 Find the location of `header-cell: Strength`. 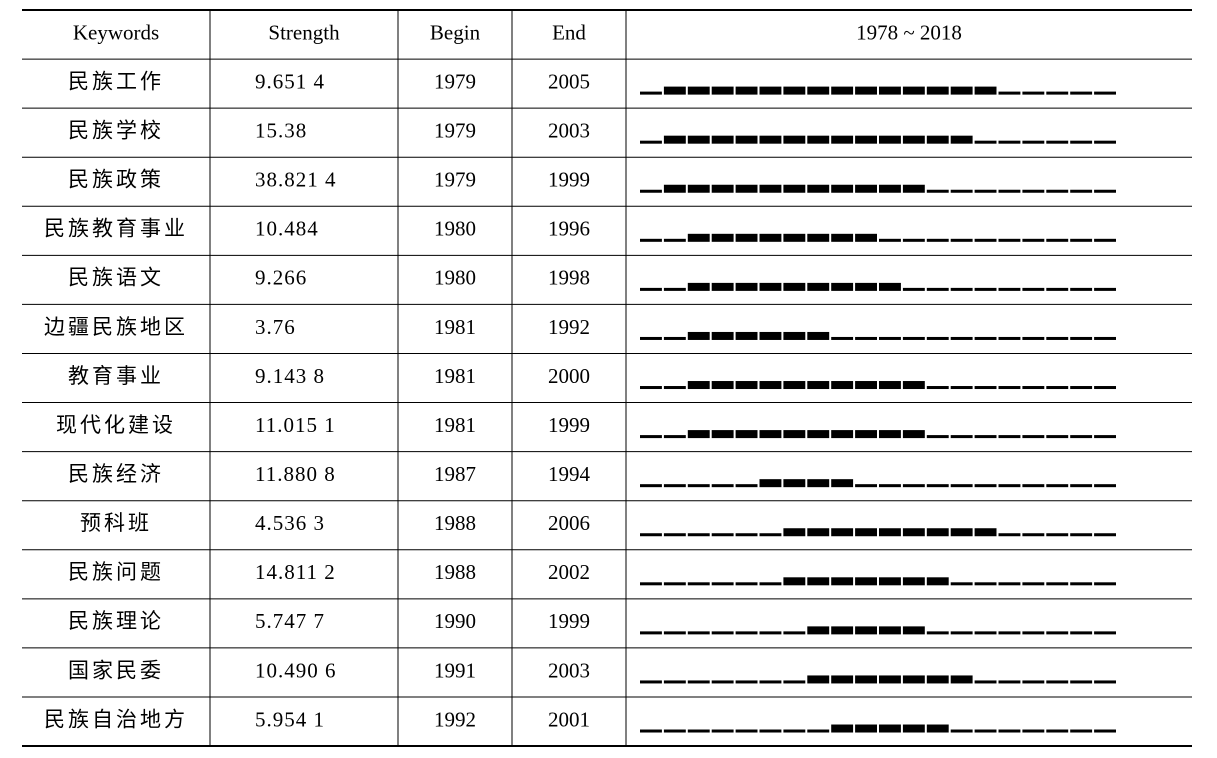

header-cell: Strength is located at coordinates (304, 32).